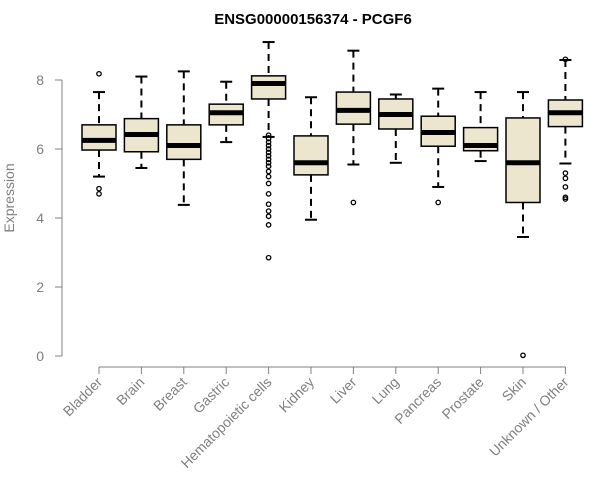  I want to click on x-tick-label: Kidney, so click(297, 395).